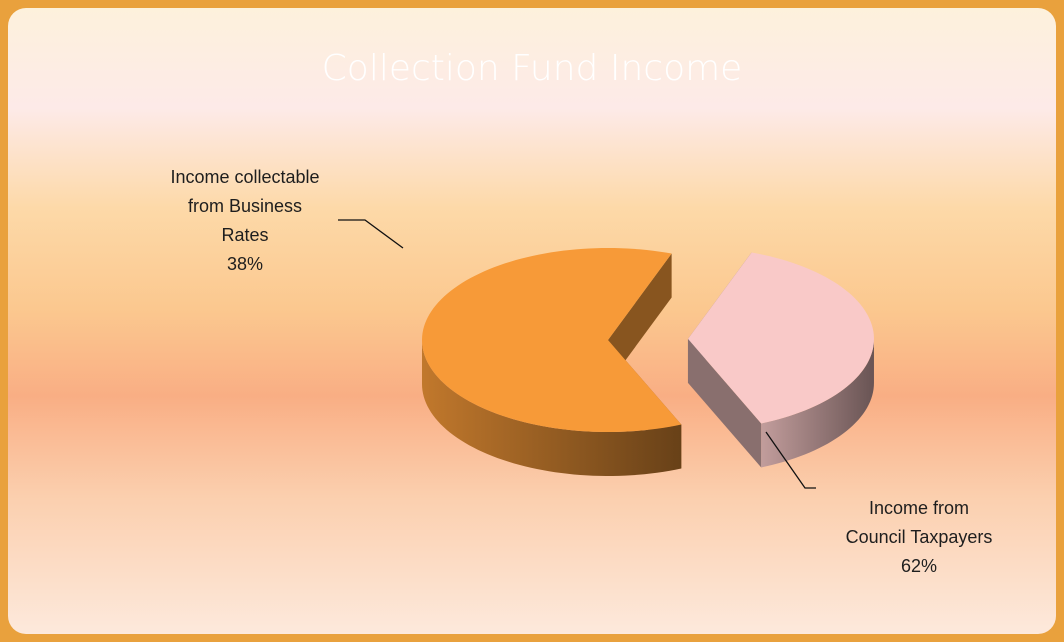 This screenshot has width=1064, height=642. What do you see at coordinates (919, 522) in the screenshot?
I see `slice-category: Income from Council Taxpayers` at bounding box center [919, 522].